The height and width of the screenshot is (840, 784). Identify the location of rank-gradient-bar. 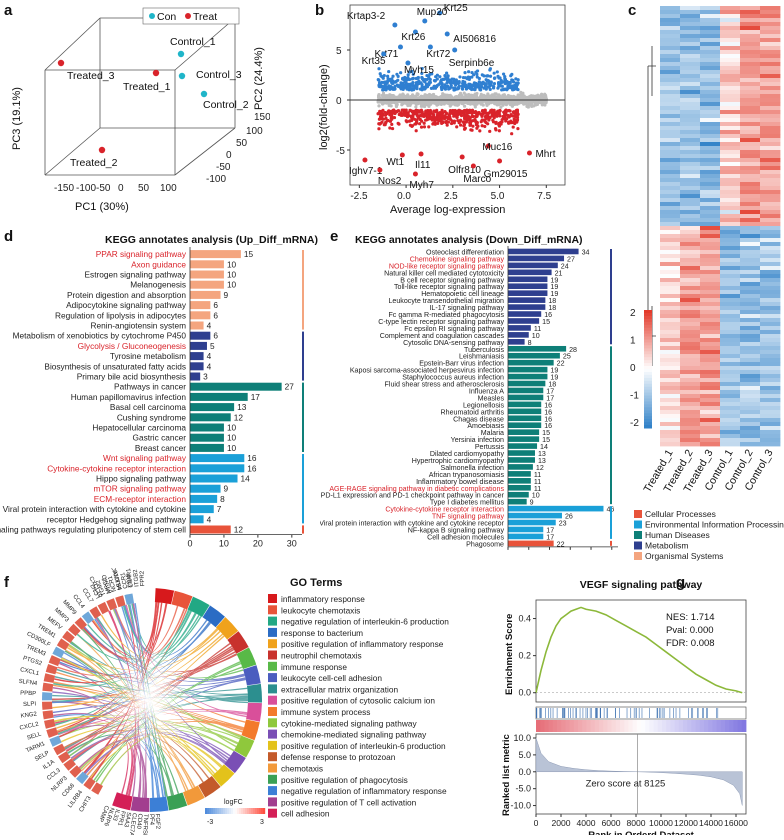
(641, 726).